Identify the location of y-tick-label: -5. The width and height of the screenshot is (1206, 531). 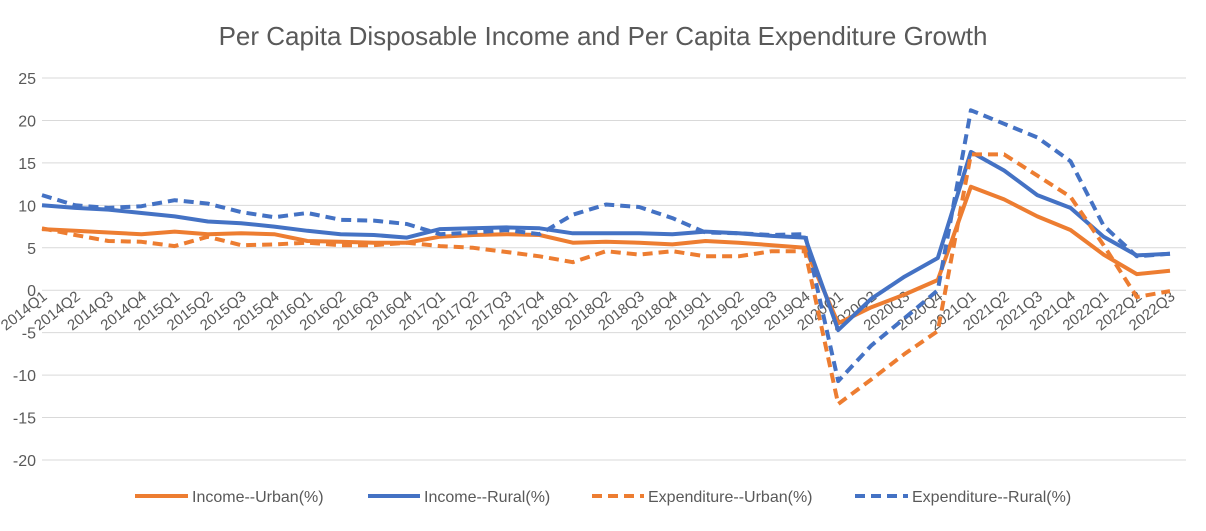
(29, 334).